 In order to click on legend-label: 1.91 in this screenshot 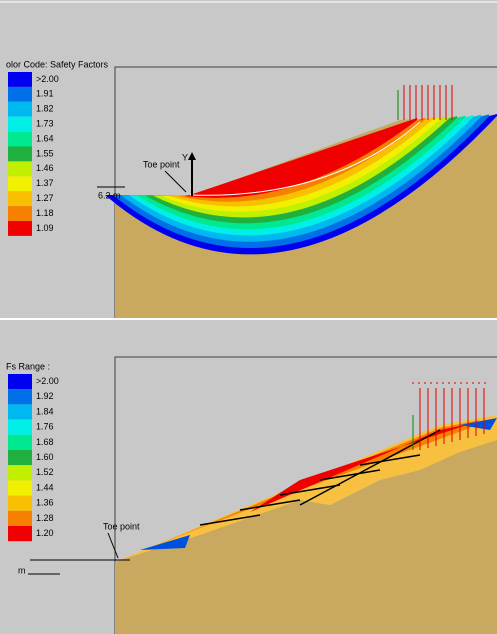, I will do `click(45, 94)`.